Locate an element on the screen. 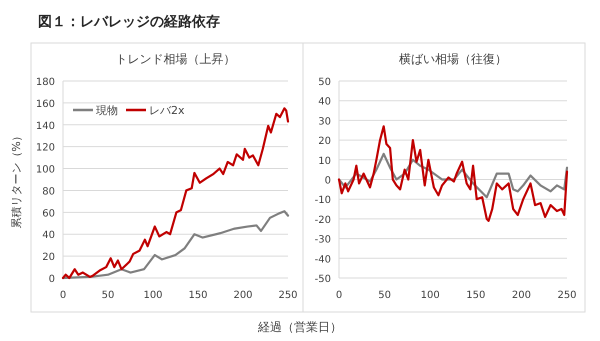 The height and width of the screenshot is (341, 600). y-tick-label: 100 is located at coordinates (45, 170).